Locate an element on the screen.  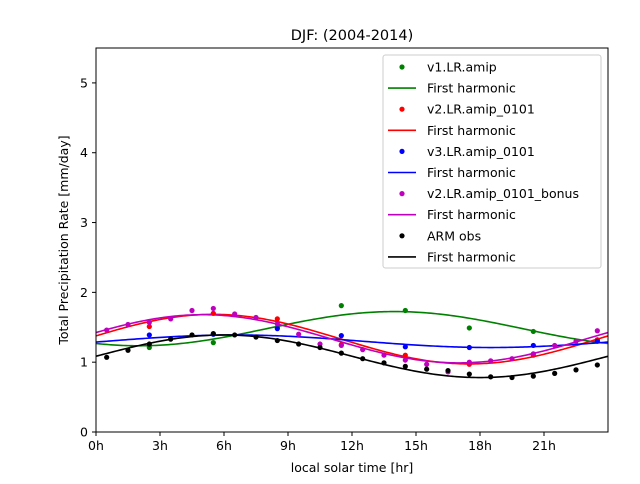
chart-title: DJF: (2004-2014) is located at coordinates (352, 36).